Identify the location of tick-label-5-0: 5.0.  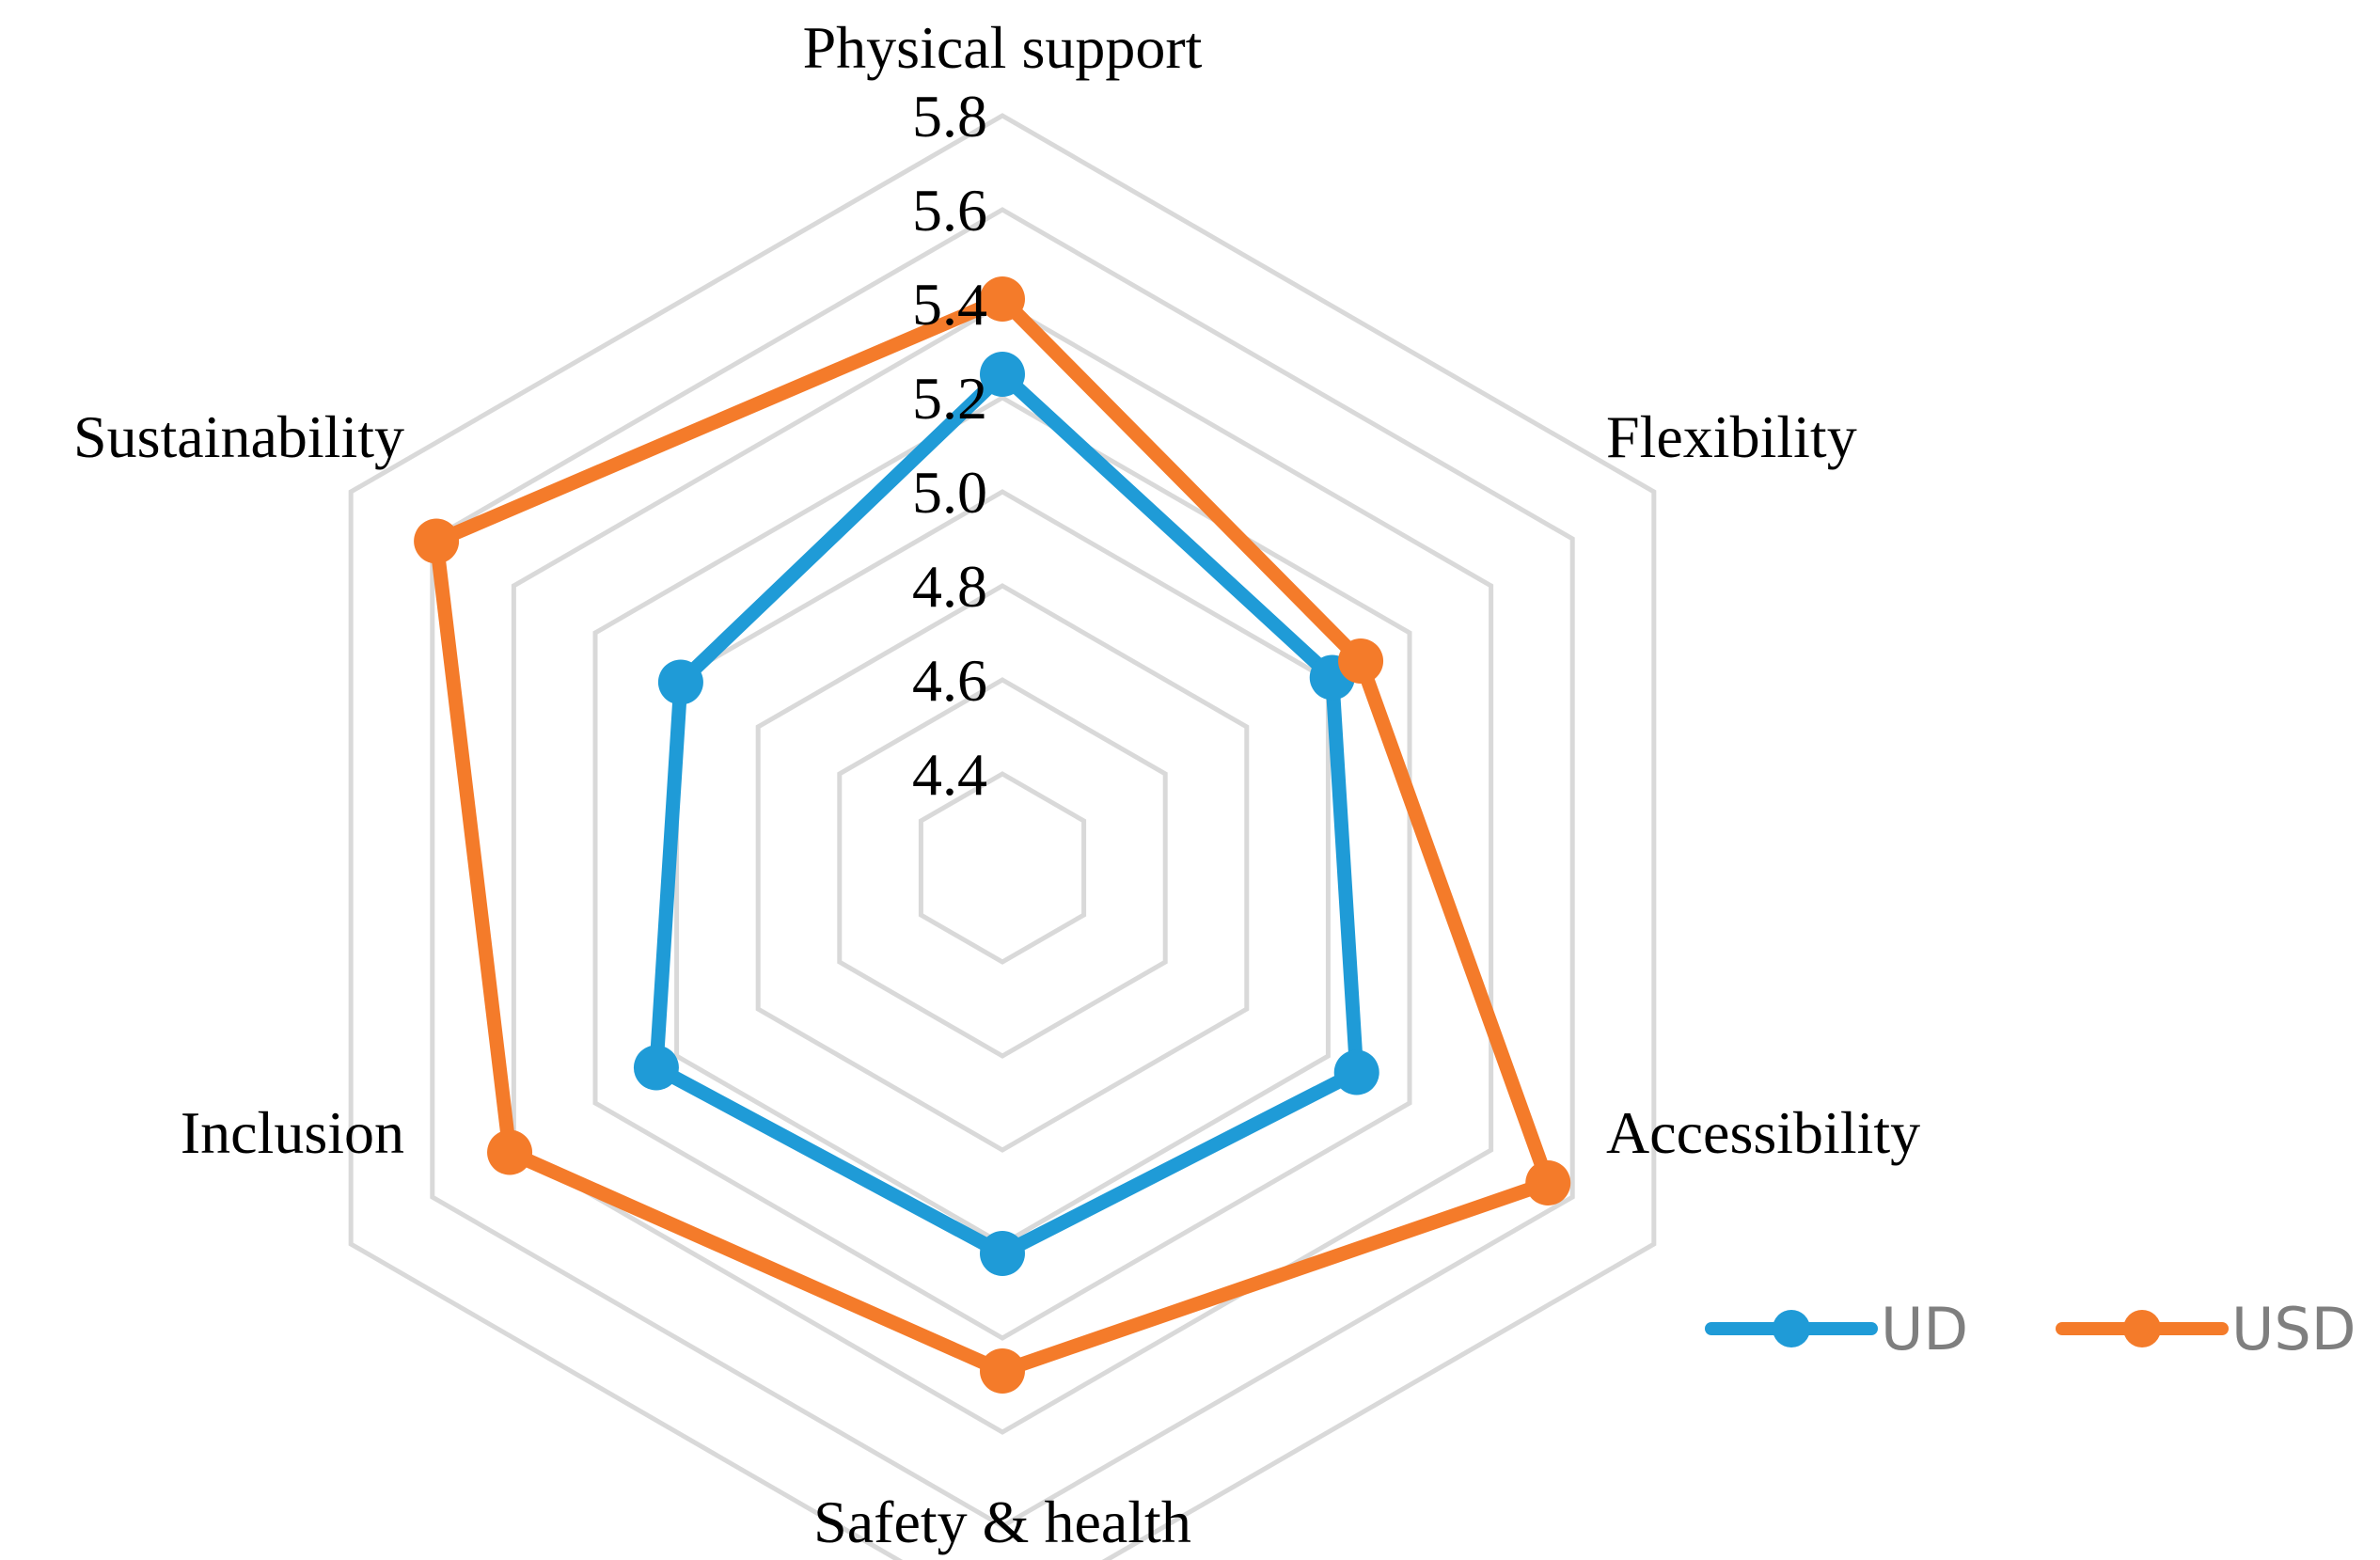
(949, 492).